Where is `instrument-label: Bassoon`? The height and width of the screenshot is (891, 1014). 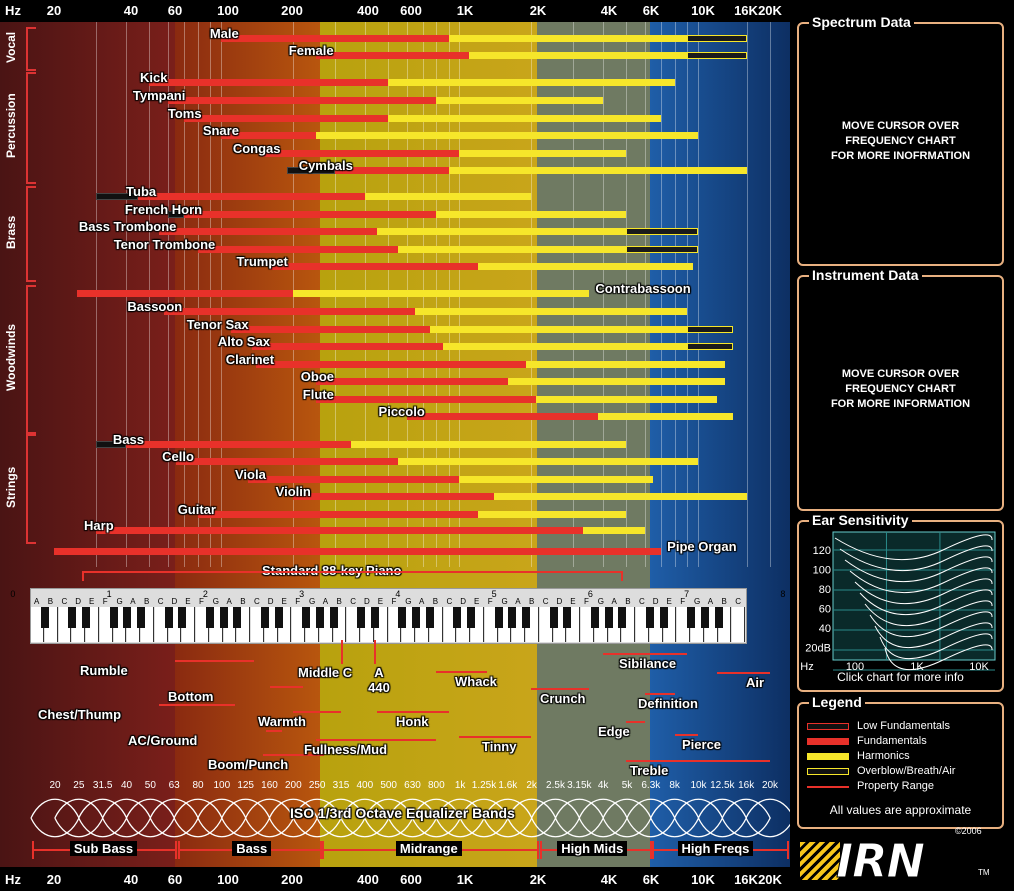
instrument-label: Bassoon is located at coordinates (155, 306).